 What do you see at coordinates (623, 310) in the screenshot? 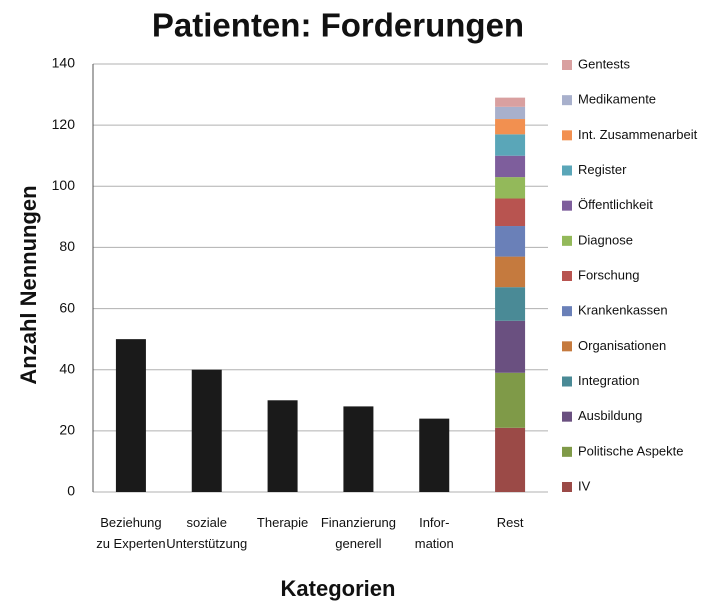
I see `legend-label: Krankenkassen` at bounding box center [623, 310].